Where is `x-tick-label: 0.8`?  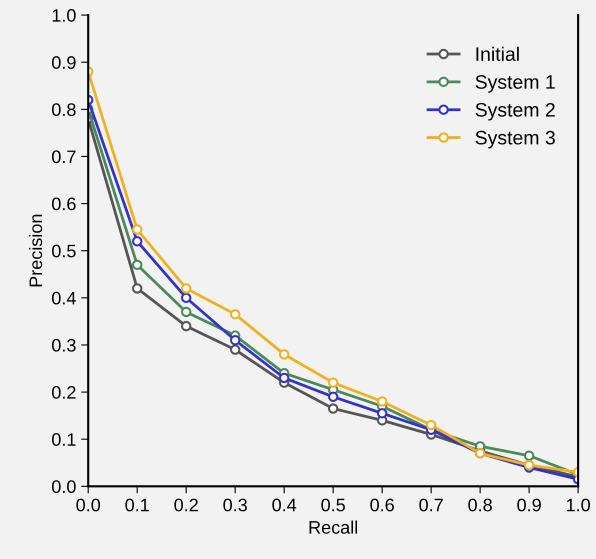
x-tick-label: 0.8 is located at coordinates (480, 505).